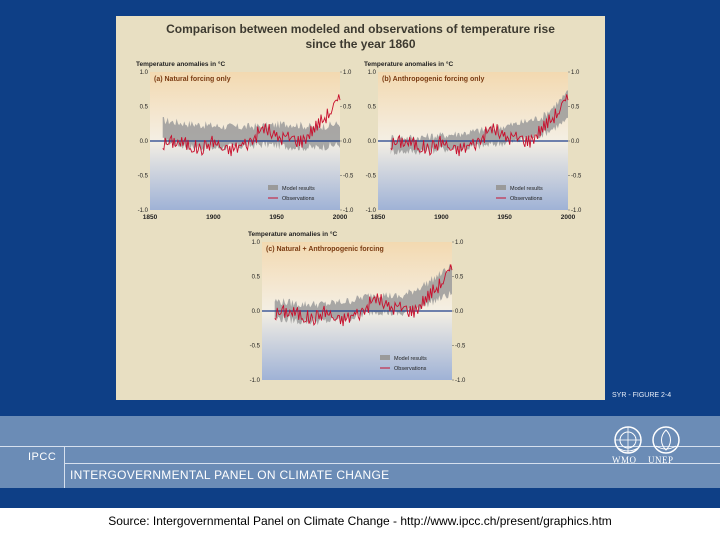  Describe the element at coordinates (661, 460) in the screenshot. I see `unep-label: UNEP` at that location.